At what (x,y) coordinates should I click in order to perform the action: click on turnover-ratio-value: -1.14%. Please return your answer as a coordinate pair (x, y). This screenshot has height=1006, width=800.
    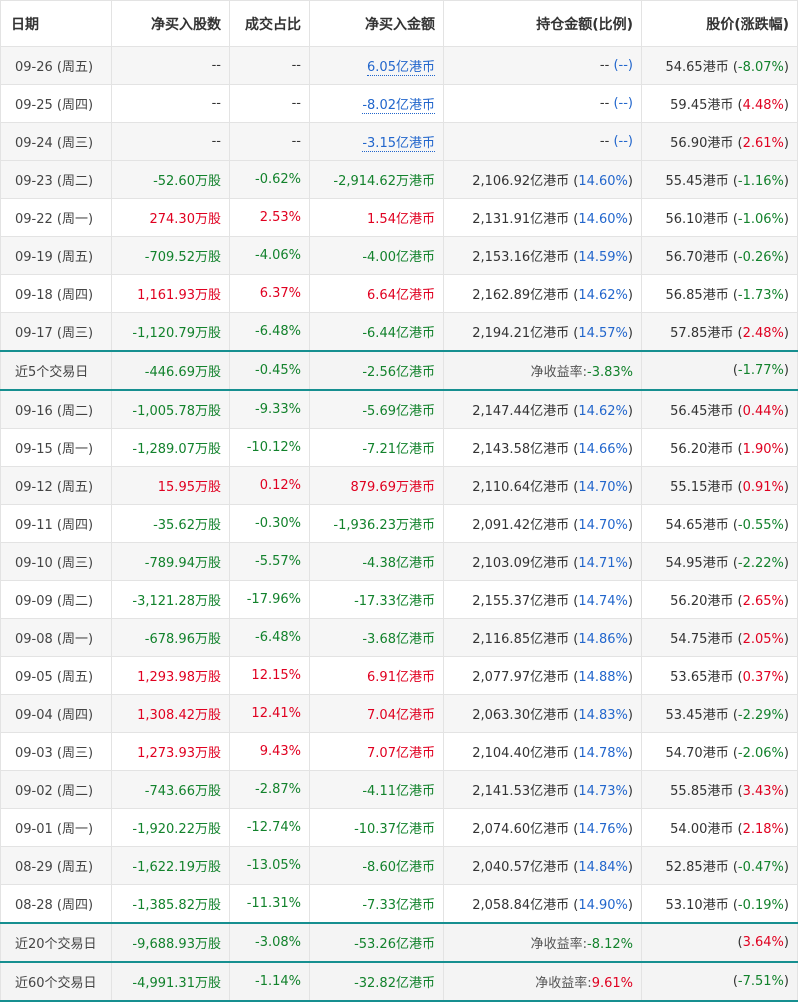
    Looking at the image, I should click on (278, 981).